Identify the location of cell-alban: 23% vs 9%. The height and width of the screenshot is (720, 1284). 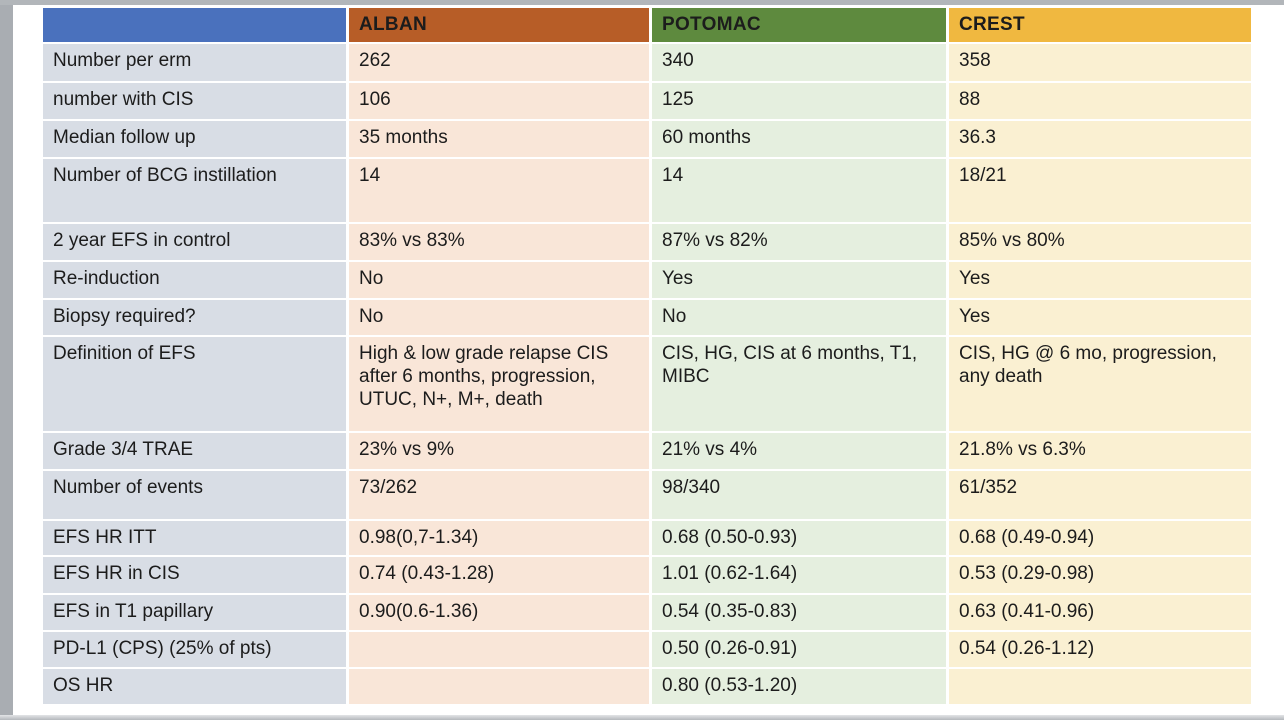
(499, 451).